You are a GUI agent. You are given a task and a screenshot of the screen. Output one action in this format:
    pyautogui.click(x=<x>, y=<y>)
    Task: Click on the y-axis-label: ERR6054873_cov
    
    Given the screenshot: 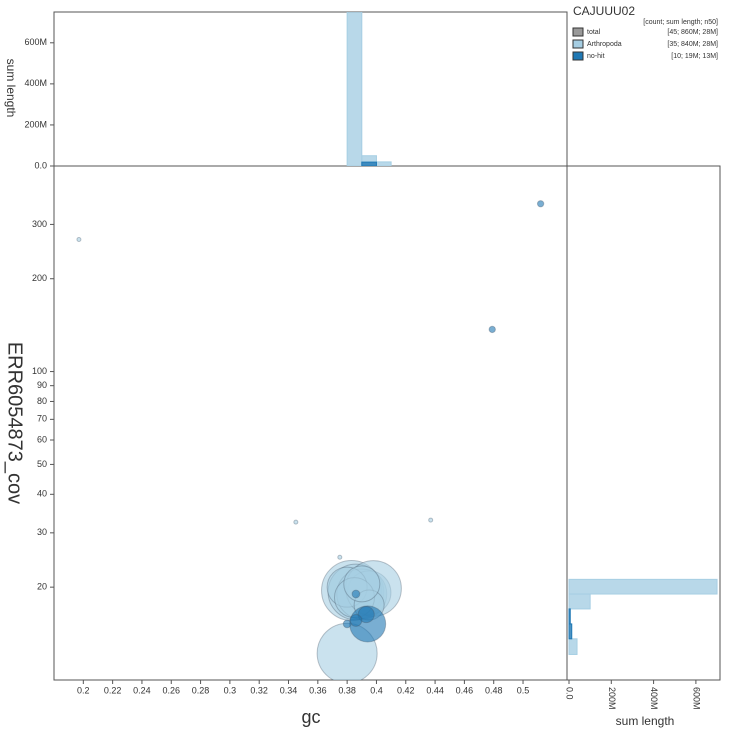 What is the action you would take?
    pyautogui.click(x=15, y=423)
    